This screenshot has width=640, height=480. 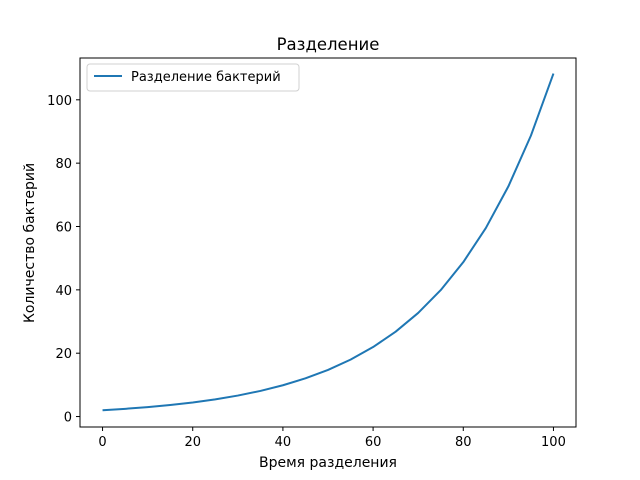 What do you see at coordinates (373, 442) in the screenshot?
I see `x-tick-label: 60` at bounding box center [373, 442].